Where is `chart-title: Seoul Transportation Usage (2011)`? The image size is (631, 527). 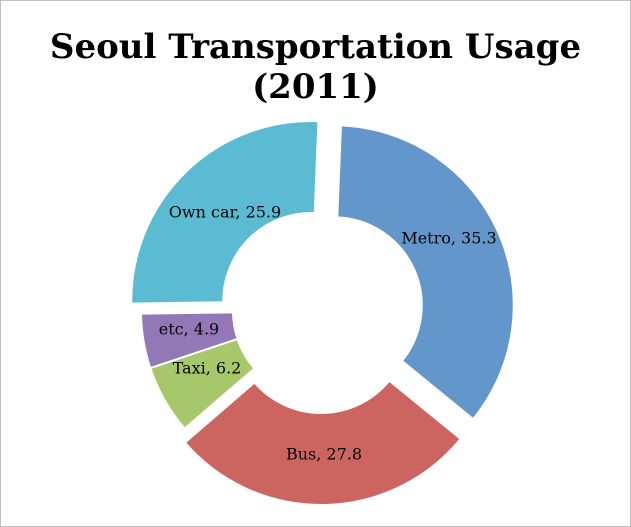 chart-title: Seoul Transportation Usage (2011) is located at coordinates (315, 67).